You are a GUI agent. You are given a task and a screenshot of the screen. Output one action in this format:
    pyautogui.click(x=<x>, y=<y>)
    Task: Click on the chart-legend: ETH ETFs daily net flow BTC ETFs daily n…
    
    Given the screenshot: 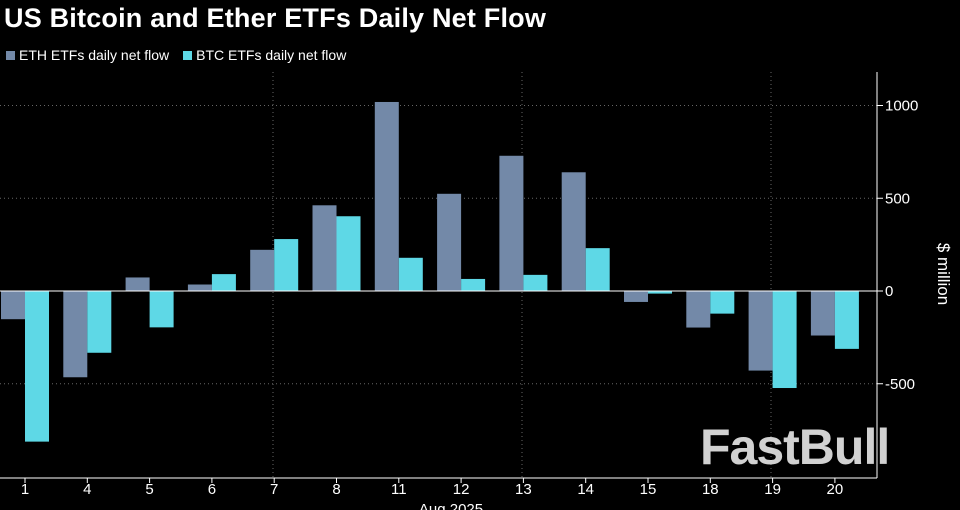 What is the action you would take?
    pyautogui.click(x=183, y=55)
    